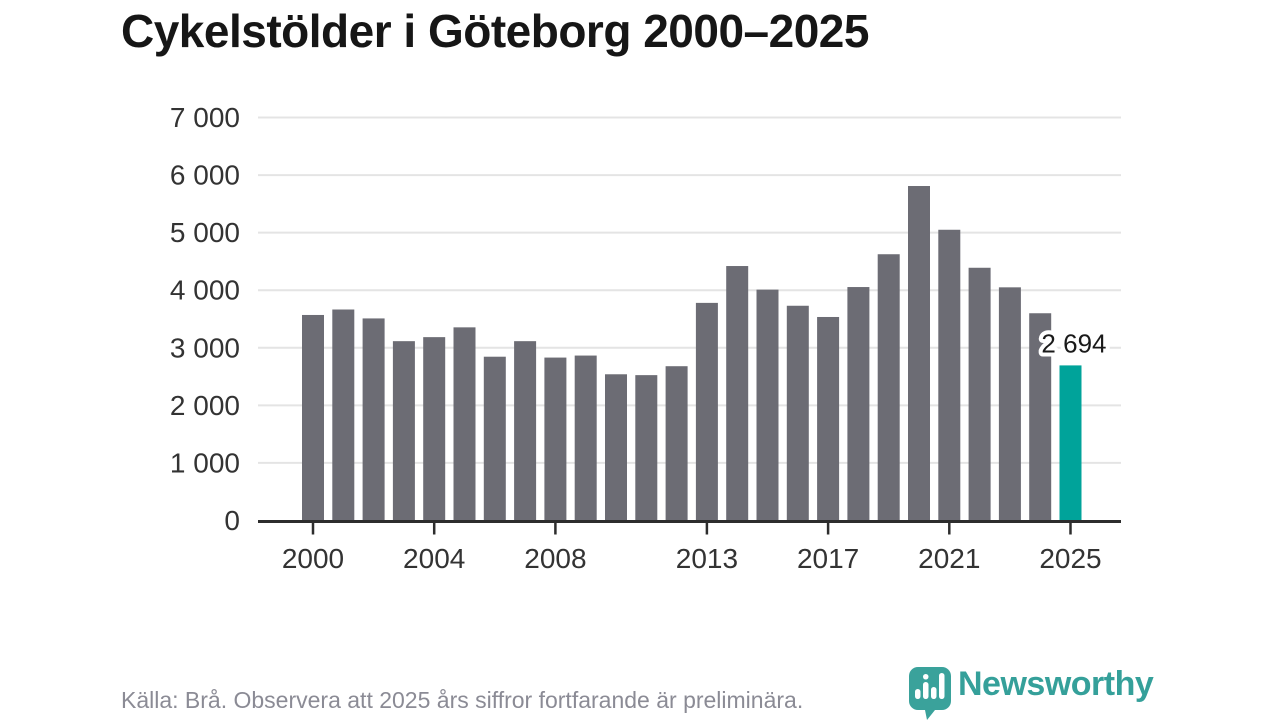 This screenshot has height=720, width=1280. I want to click on bar-2024, so click(1040, 417).